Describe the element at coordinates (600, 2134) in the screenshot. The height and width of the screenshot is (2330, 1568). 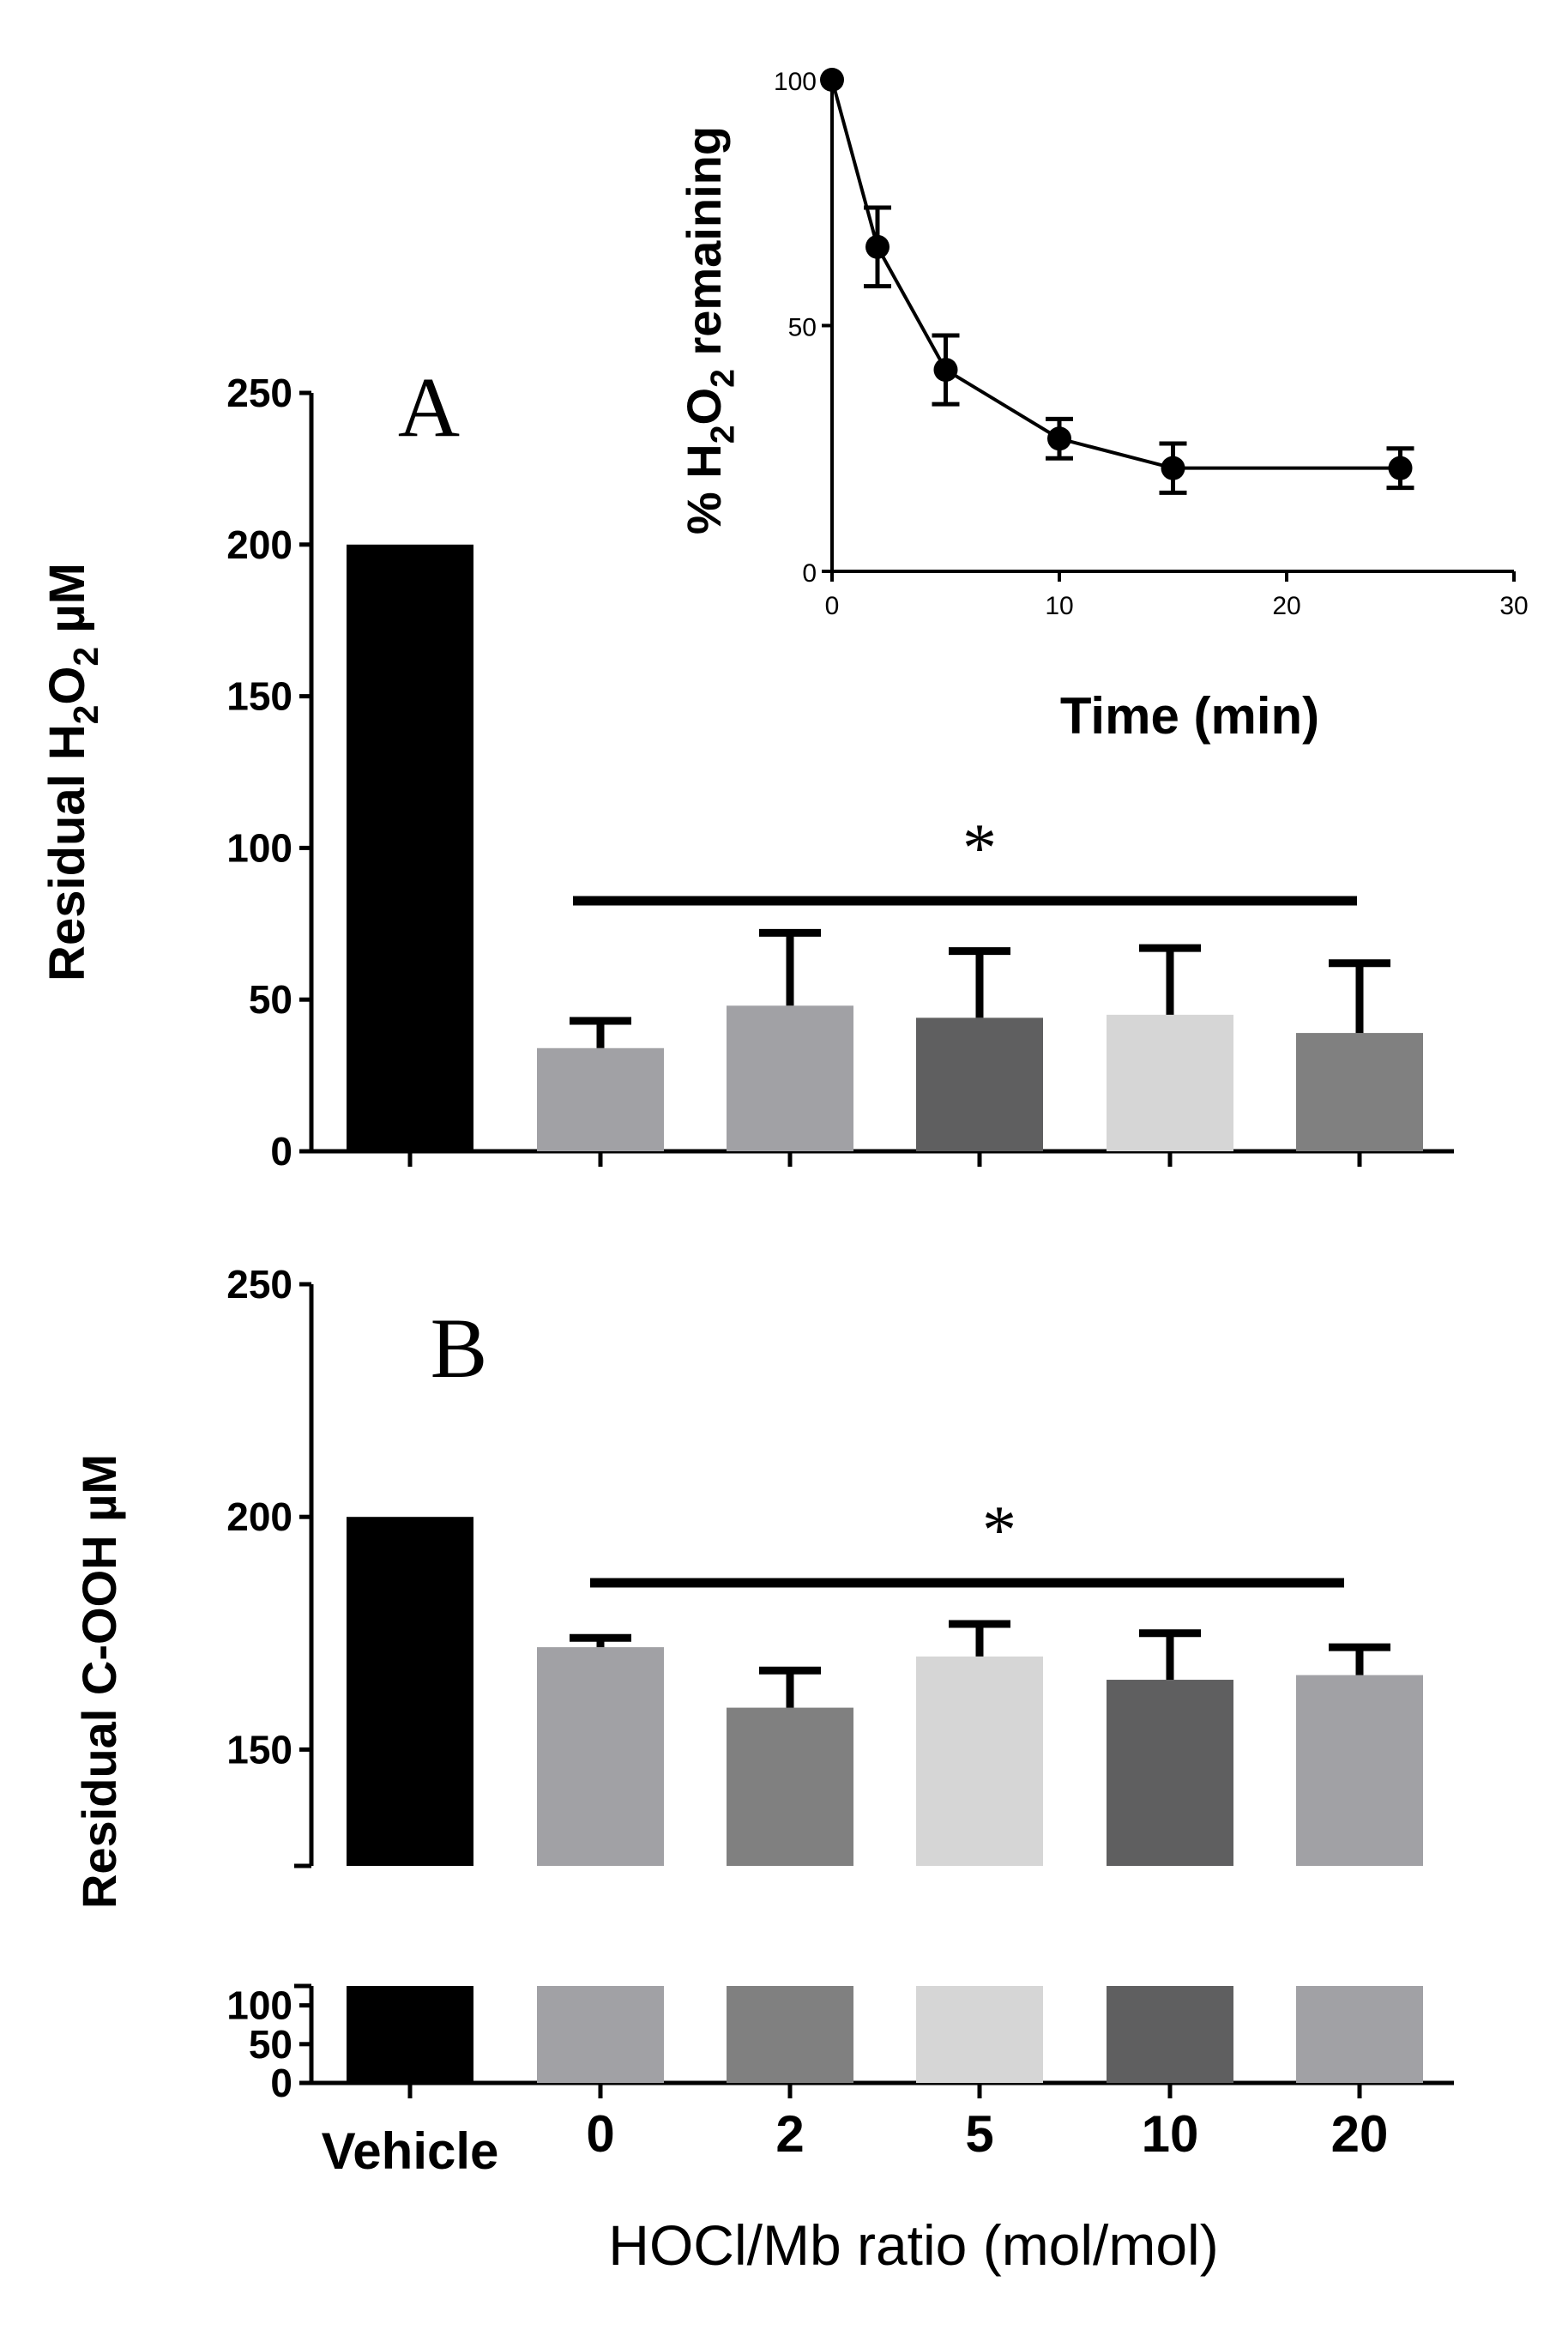
I see `x-category-label: 0` at that location.